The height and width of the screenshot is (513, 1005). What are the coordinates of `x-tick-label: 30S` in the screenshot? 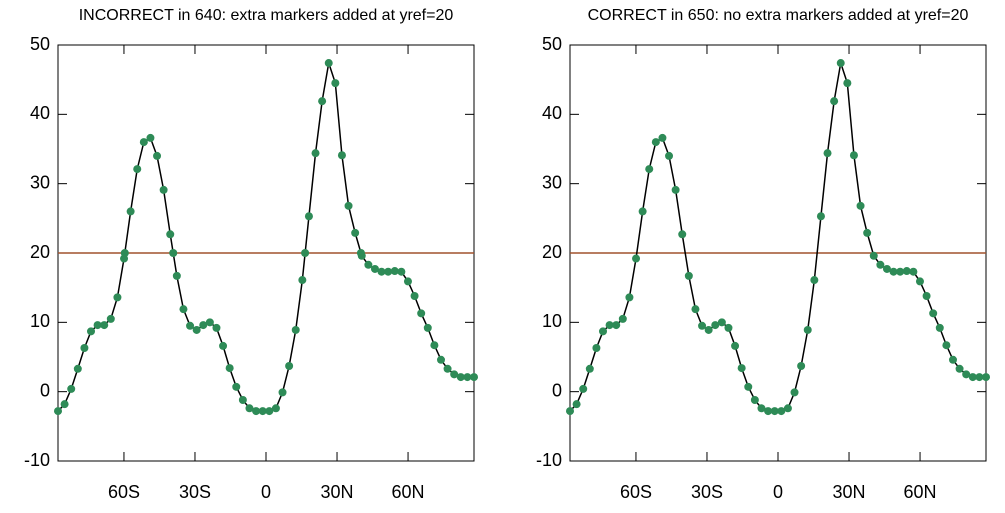 It's located at (195, 492).